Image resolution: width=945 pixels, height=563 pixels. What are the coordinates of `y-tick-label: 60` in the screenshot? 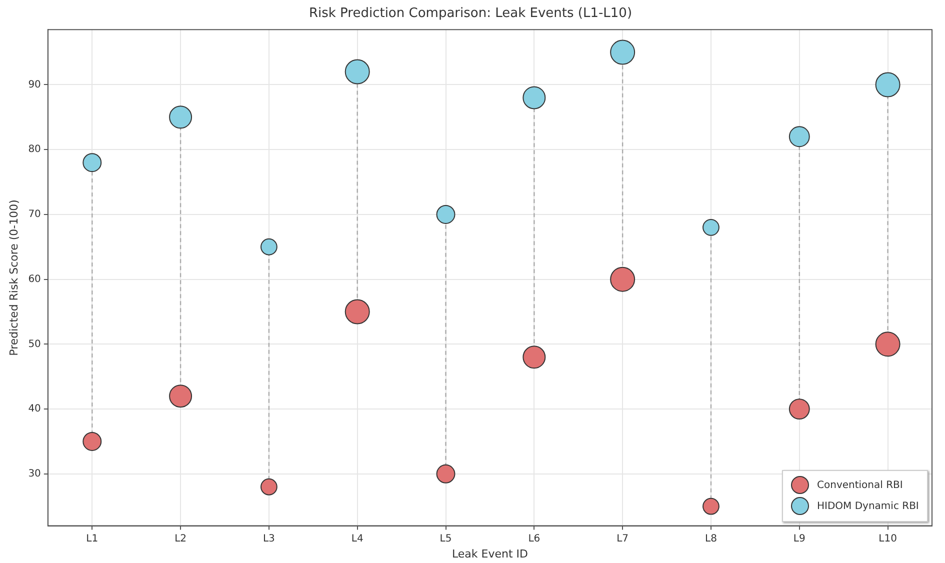 It's located at (34, 279).